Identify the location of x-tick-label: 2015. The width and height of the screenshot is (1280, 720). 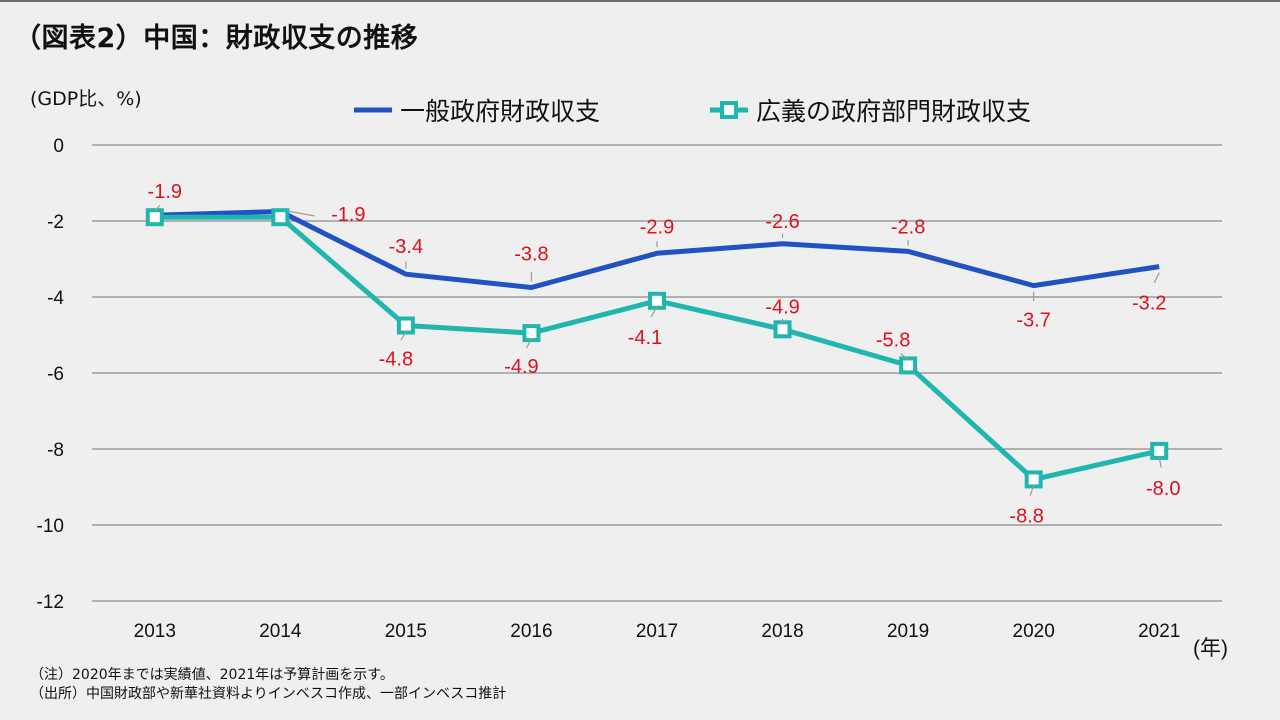
(406, 631).